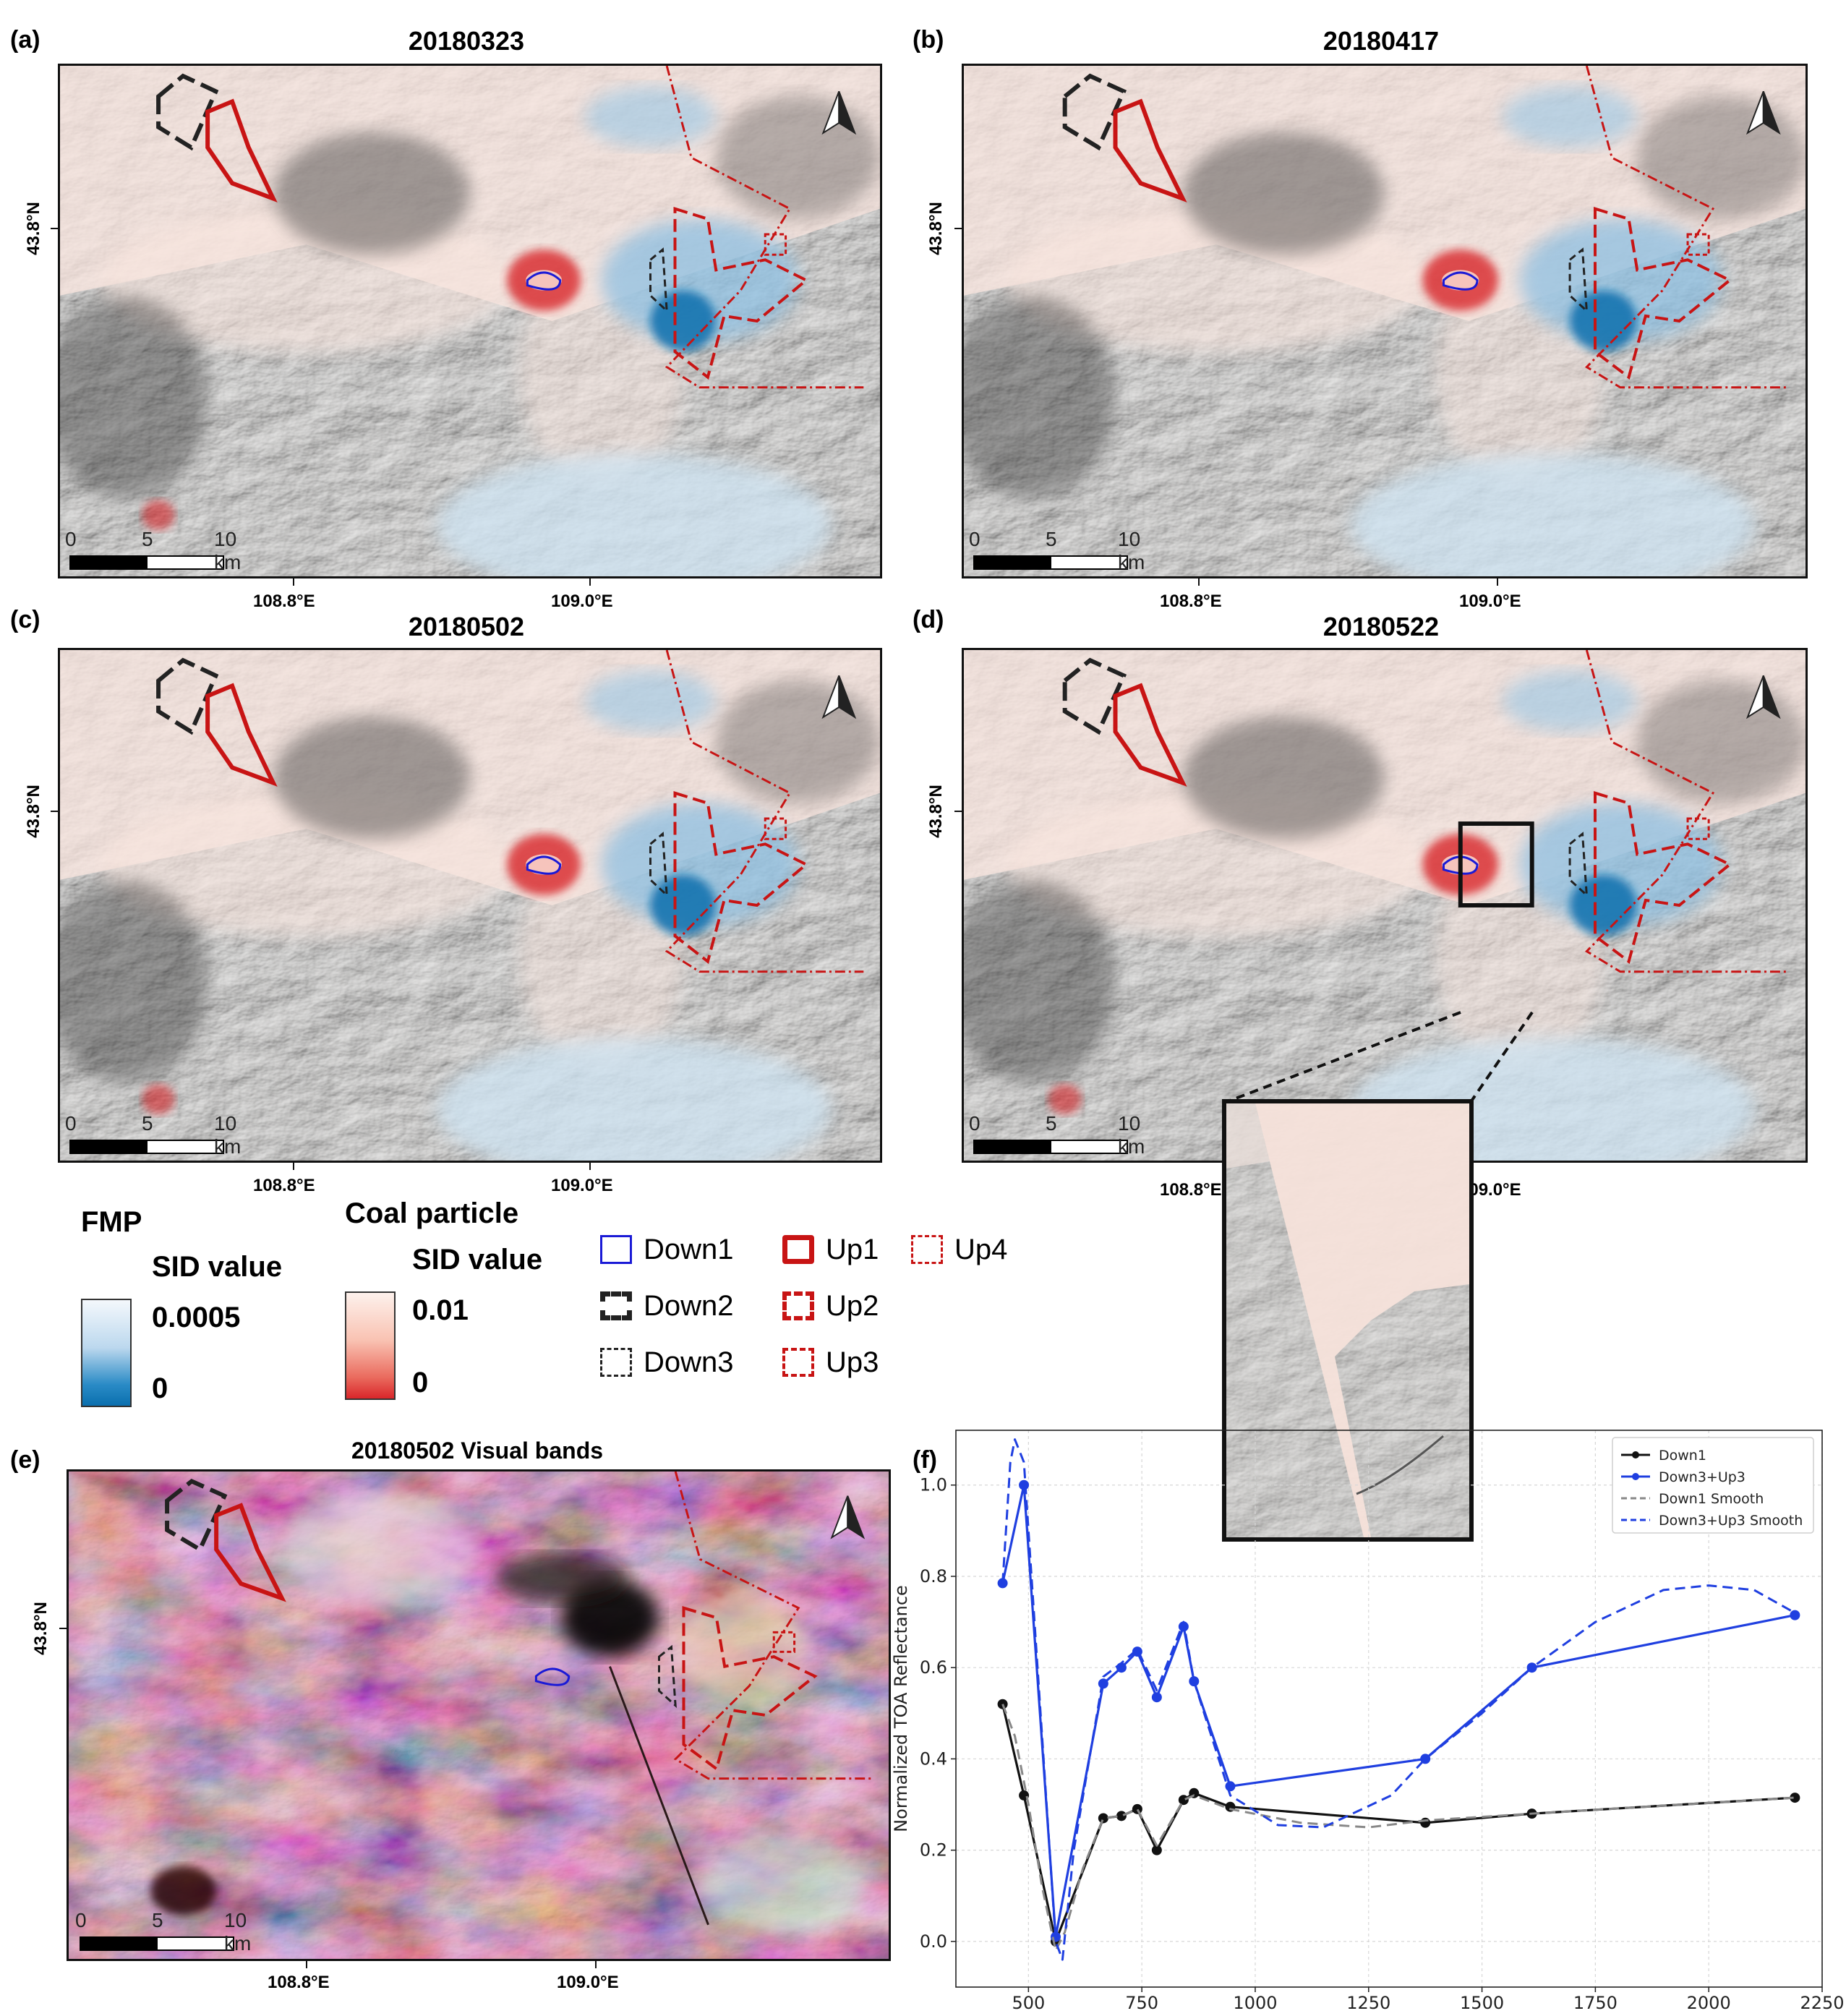  I want to click on scalebar-a-label: 10 km, so click(228, 550).